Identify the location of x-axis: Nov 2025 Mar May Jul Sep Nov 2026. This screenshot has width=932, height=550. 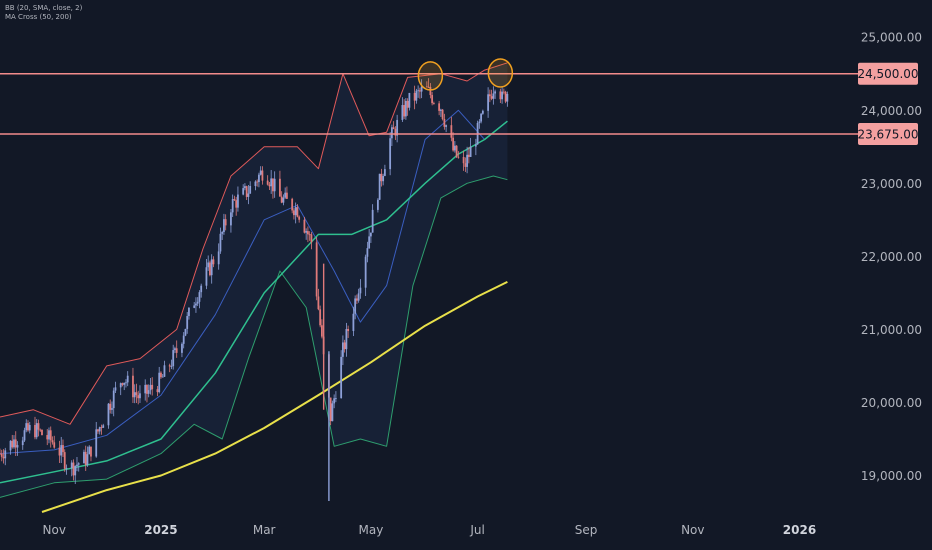
(430, 530).